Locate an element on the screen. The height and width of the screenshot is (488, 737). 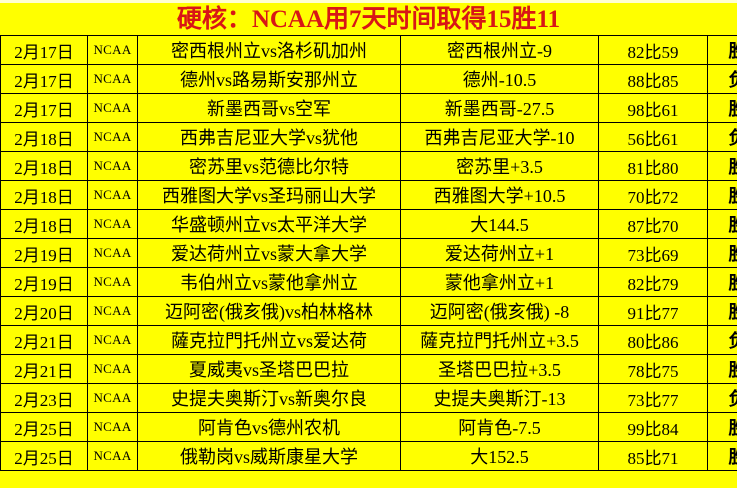
cell-score: 98比61 is located at coordinates (653, 108).